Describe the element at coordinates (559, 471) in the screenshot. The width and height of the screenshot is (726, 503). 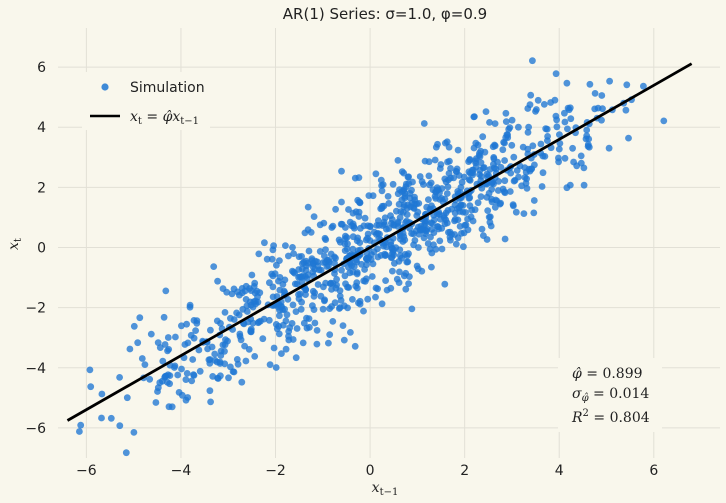
I see `x-tick-label: 4` at that location.